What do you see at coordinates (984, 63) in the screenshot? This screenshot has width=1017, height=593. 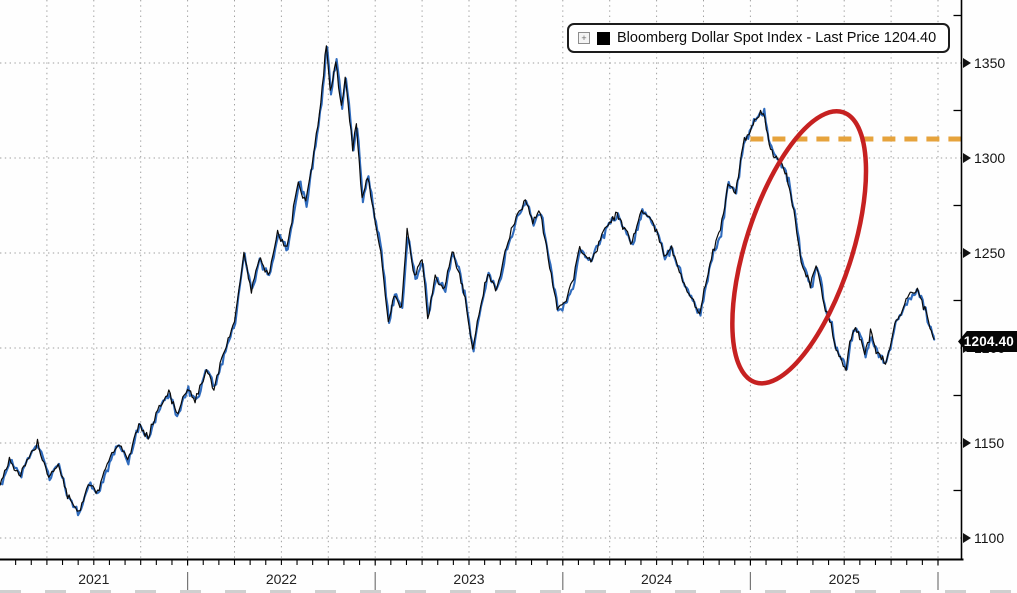 I see `y-axis-tick-label: 1350` at bounding box center [984, 63].